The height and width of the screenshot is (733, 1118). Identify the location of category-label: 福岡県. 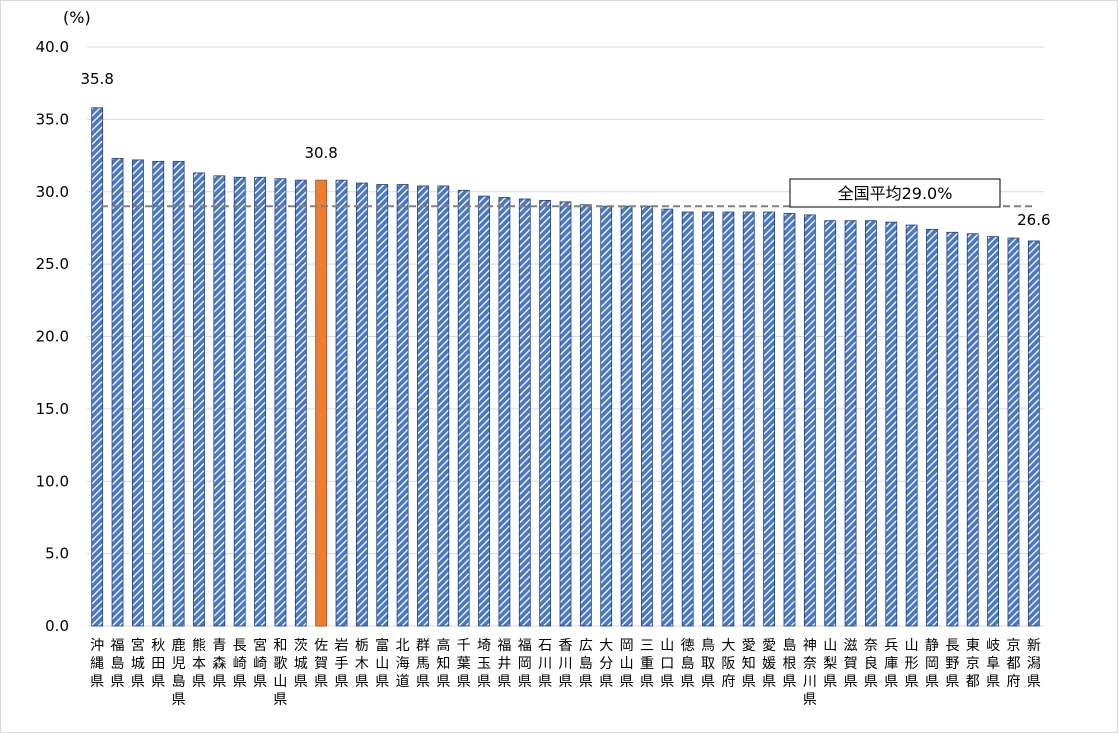
(525, 664).